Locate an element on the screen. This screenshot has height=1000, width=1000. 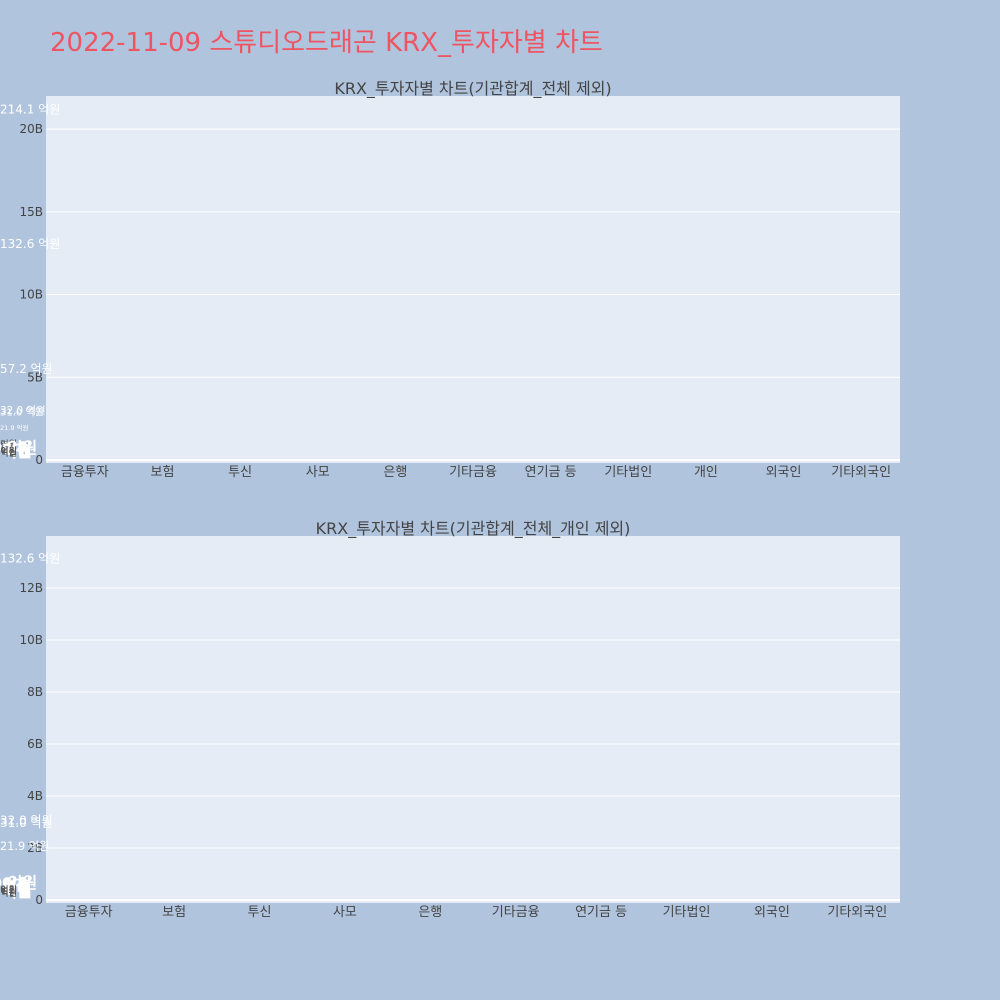
chart-1-data-label: 9.8 억원 is located at coordinates (16, 884).